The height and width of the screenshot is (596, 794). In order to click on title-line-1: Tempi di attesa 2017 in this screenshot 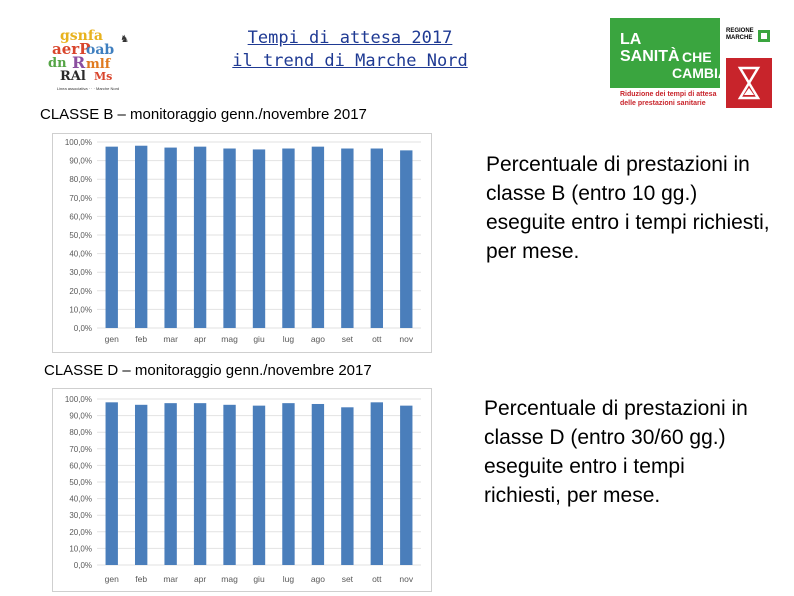, I will do `click(350, 38)`.